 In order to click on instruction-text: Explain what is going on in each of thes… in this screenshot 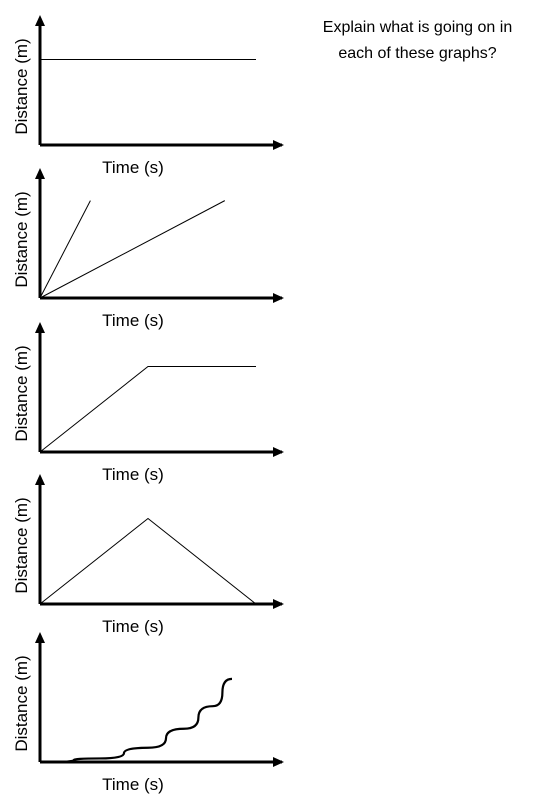, I will do `click(417, 41)`.